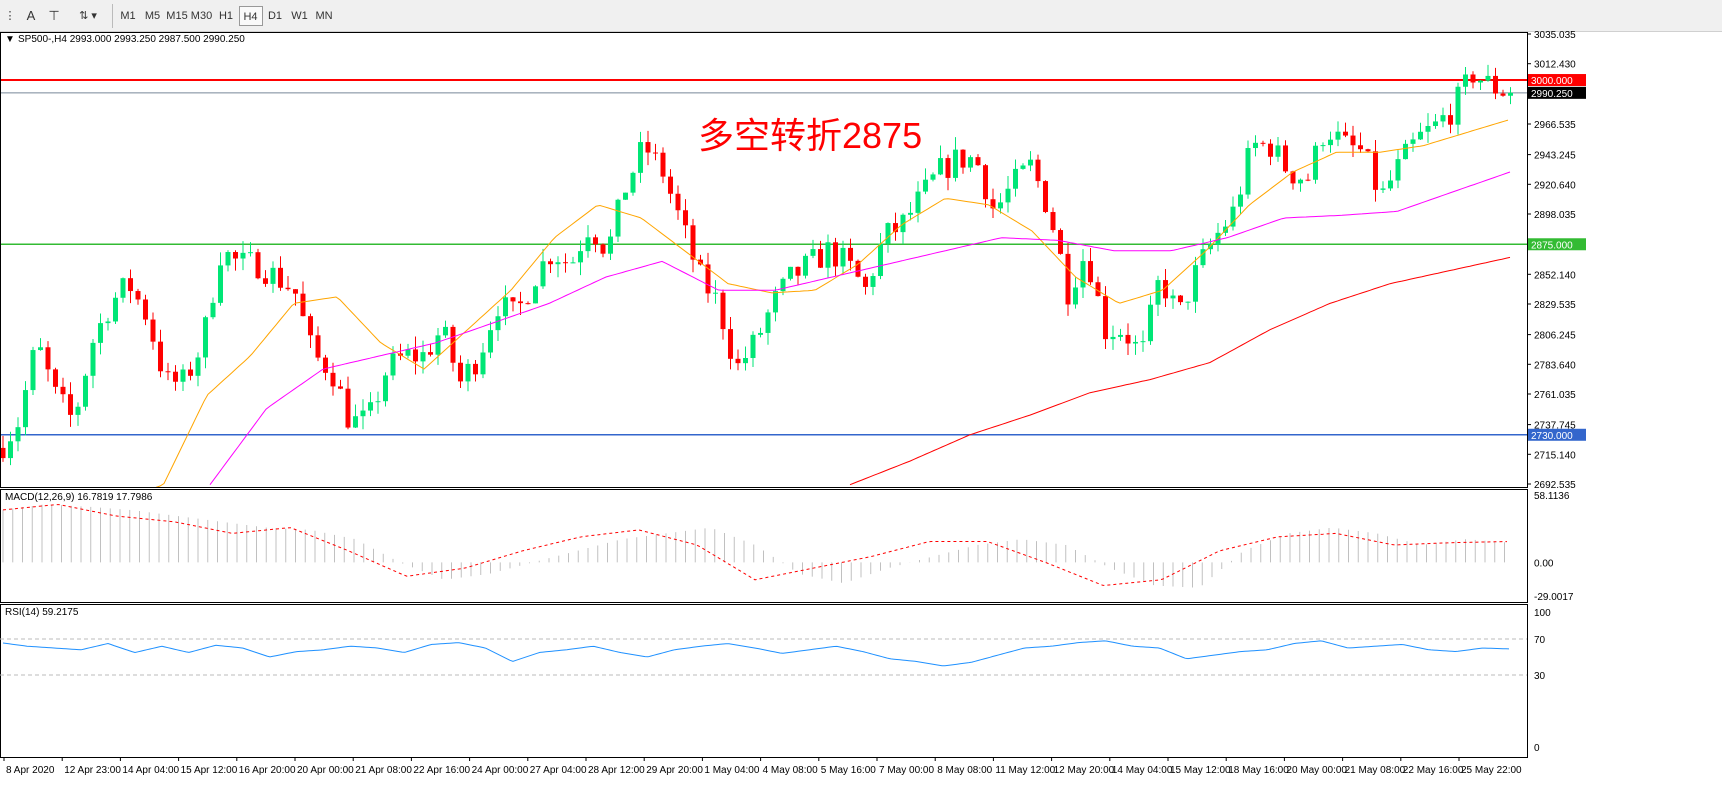  What do you see at coordinates (10, 16) in the screenshot?
I see `grid-icon: ⋮` at bounding box center [10, 16].